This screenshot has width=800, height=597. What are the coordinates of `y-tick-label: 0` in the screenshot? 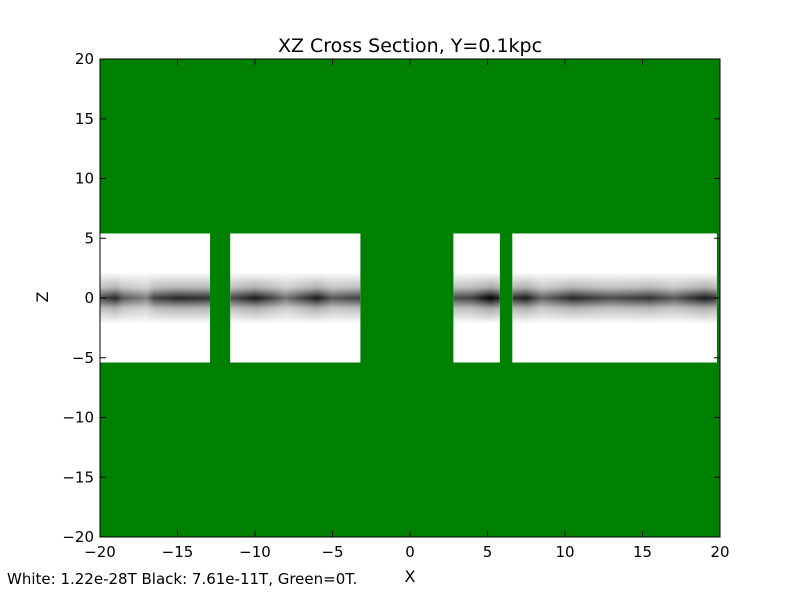 It's located at (89, 298).